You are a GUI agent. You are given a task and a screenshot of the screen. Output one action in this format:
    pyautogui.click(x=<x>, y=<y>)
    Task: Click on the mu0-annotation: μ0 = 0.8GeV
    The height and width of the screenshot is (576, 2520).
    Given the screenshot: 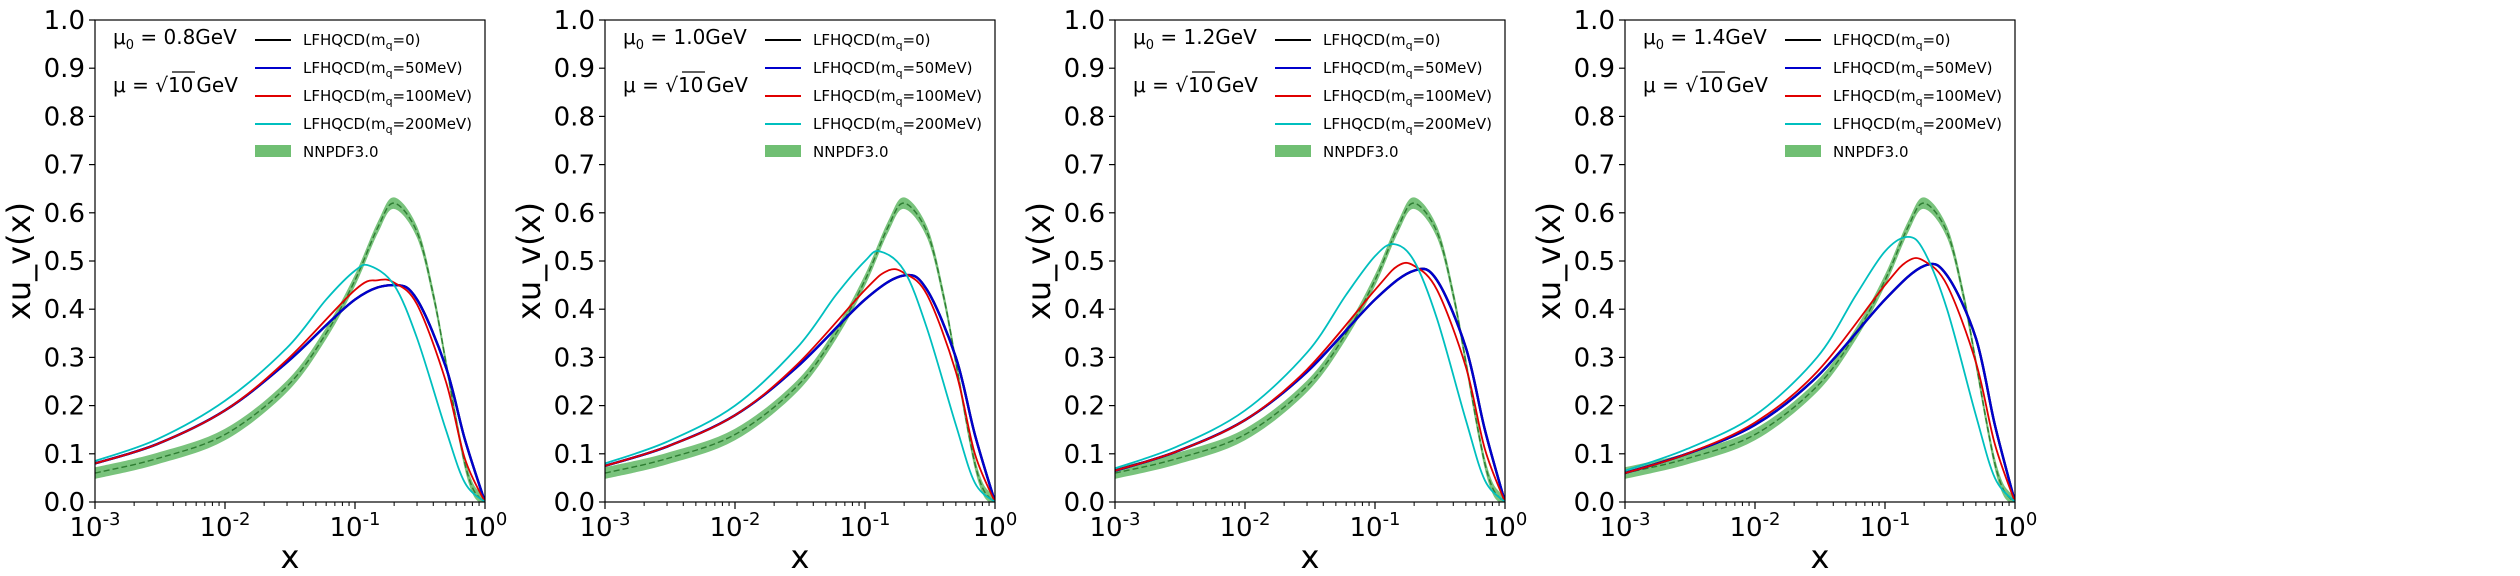 What is the action you would take?
    pyautogui.click(x=175, y=39)
    